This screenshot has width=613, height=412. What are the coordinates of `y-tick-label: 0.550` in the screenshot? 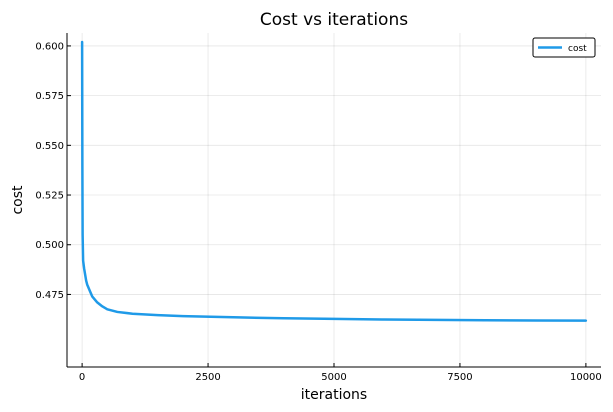 It's located at (49, 146).